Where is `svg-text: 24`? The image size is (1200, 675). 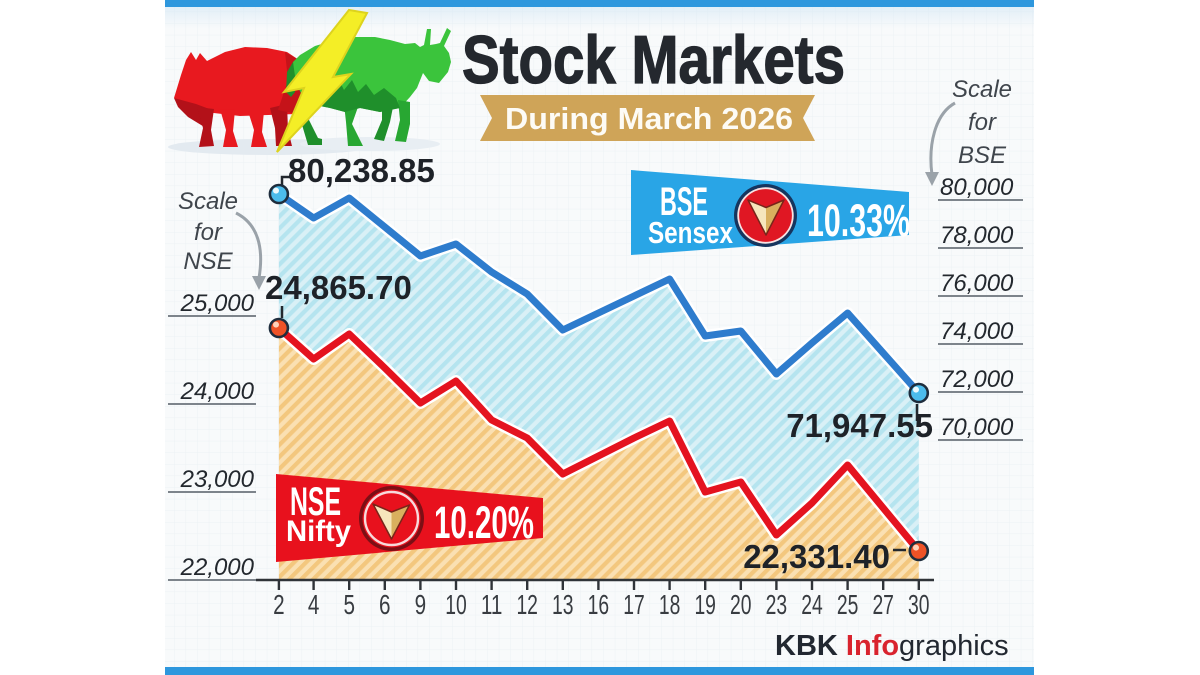 svg-text: 24 is located at coordinates (812, 604).